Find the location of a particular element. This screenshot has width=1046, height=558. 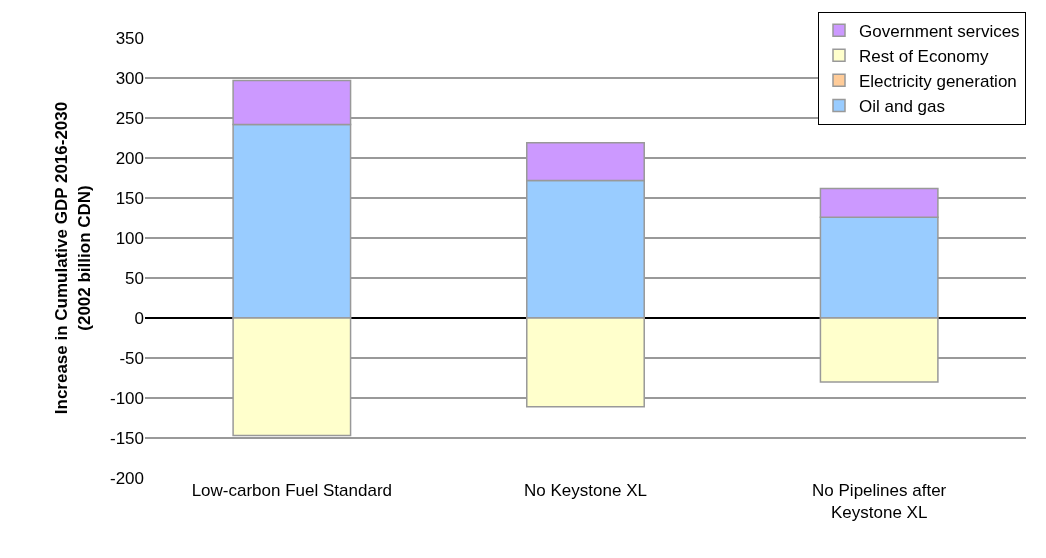

legend-label: Rest of Economy is located at coordinates (924, 56).